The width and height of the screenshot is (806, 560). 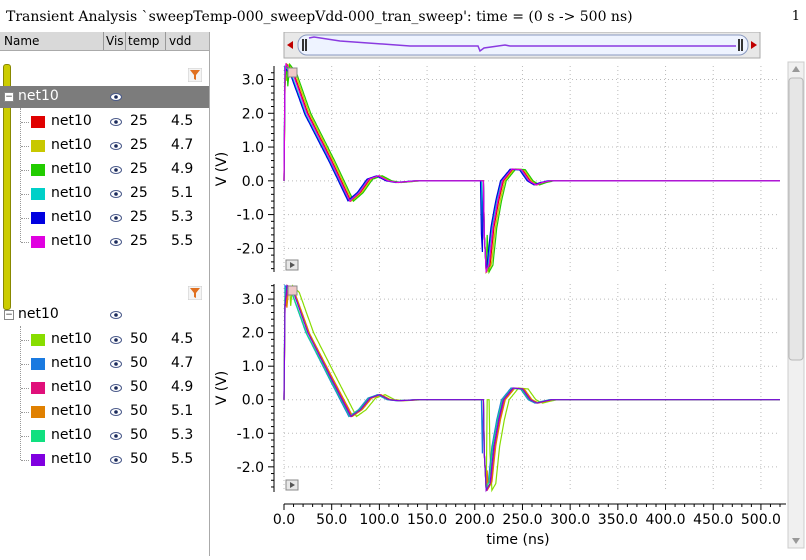 I want to click on overview-navigator, so click(x=522, y=45).